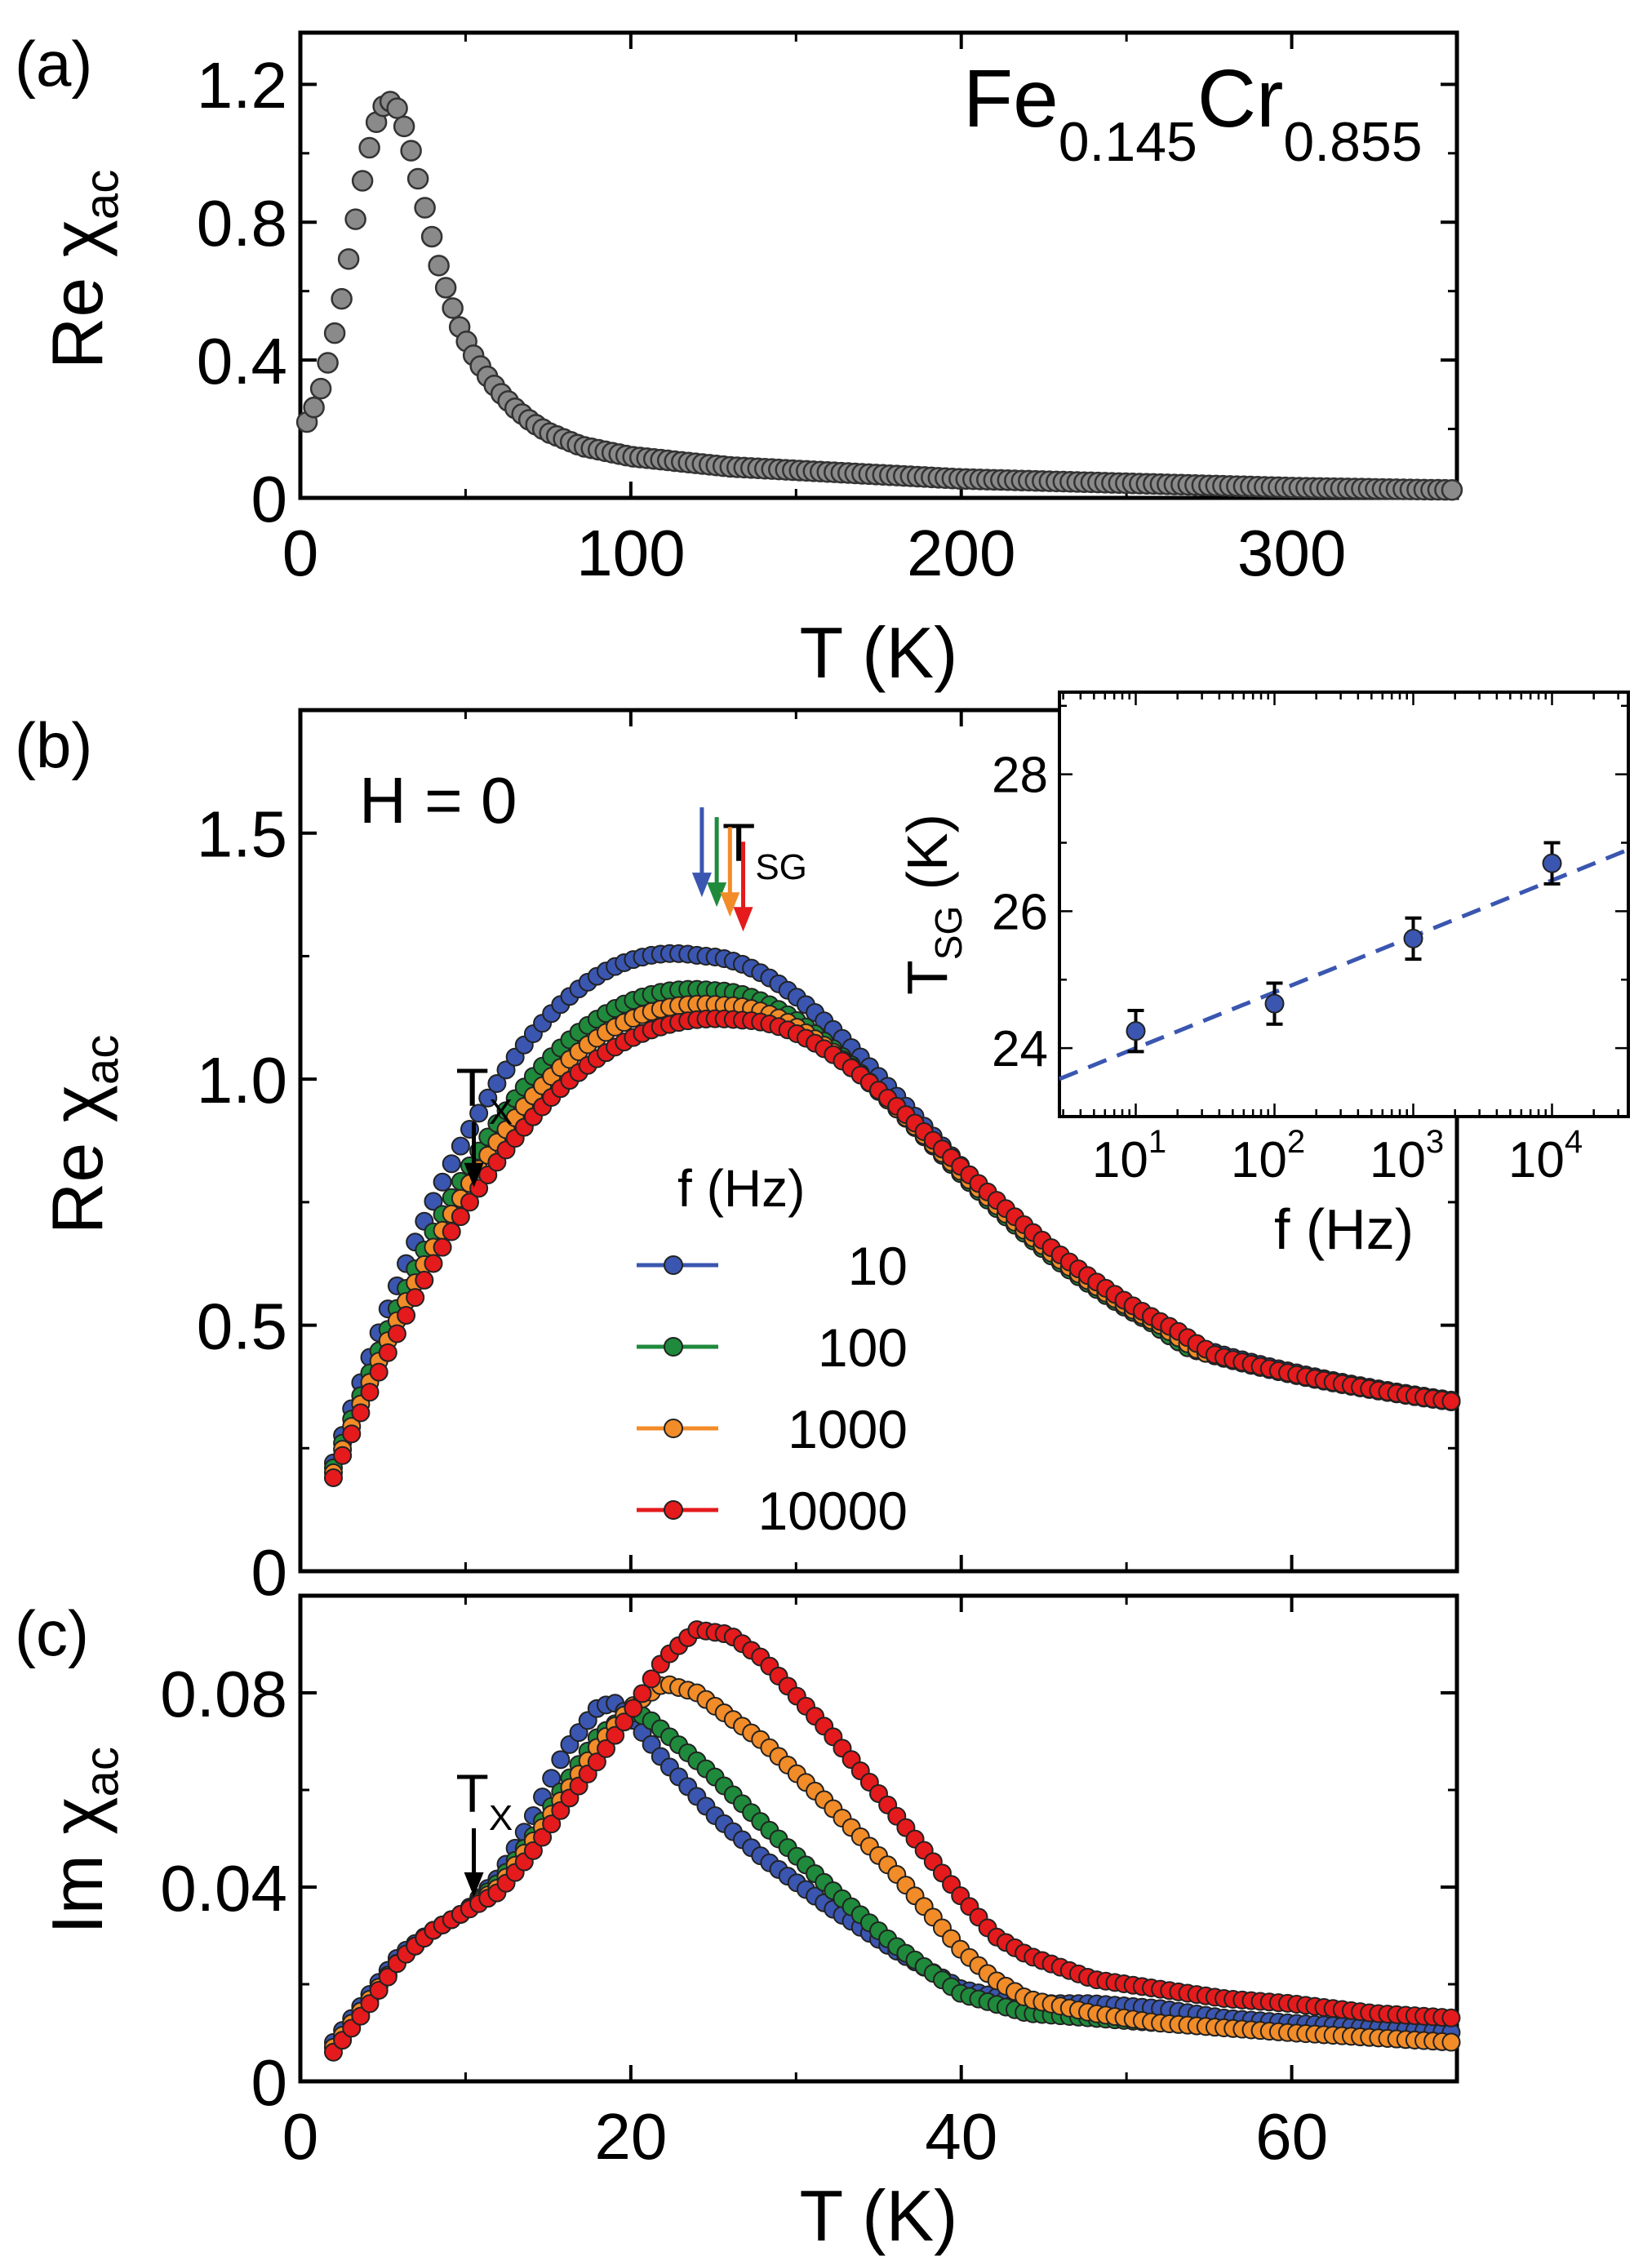 Image resolution: width=1652 pixels, height=2265 pixels. I want to click on x-tick-label: 100, so click(630, 553).